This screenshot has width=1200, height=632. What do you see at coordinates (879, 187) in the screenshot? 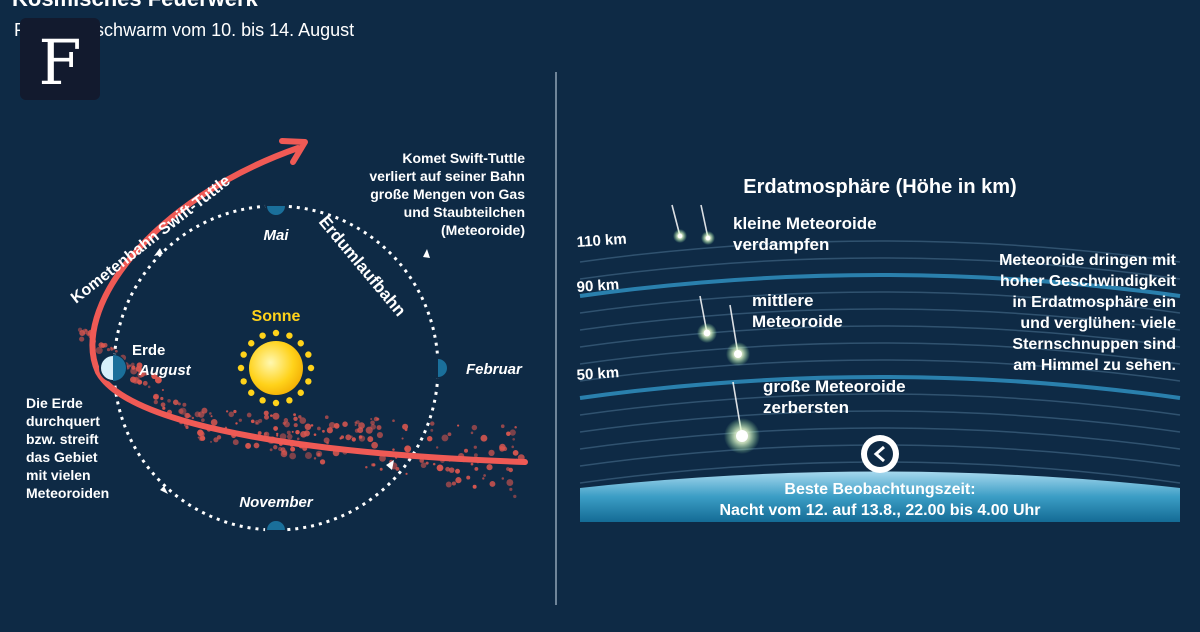
I see `atmosphere-title: Erdatmosphäre (Höhe in km)` at bounding box center [879, 187].